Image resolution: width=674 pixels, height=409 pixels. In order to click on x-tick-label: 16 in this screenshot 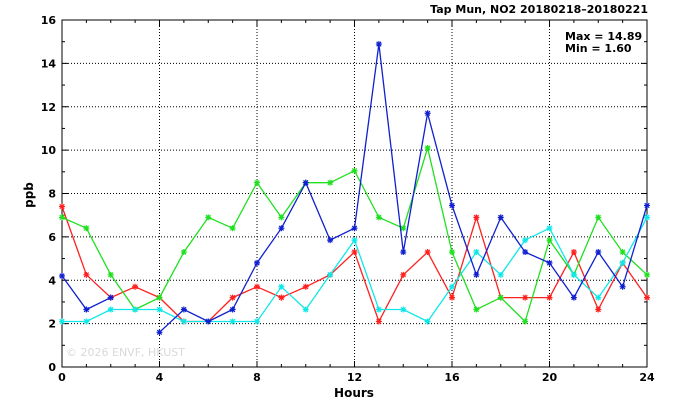, I will do `click(452, 377)`.